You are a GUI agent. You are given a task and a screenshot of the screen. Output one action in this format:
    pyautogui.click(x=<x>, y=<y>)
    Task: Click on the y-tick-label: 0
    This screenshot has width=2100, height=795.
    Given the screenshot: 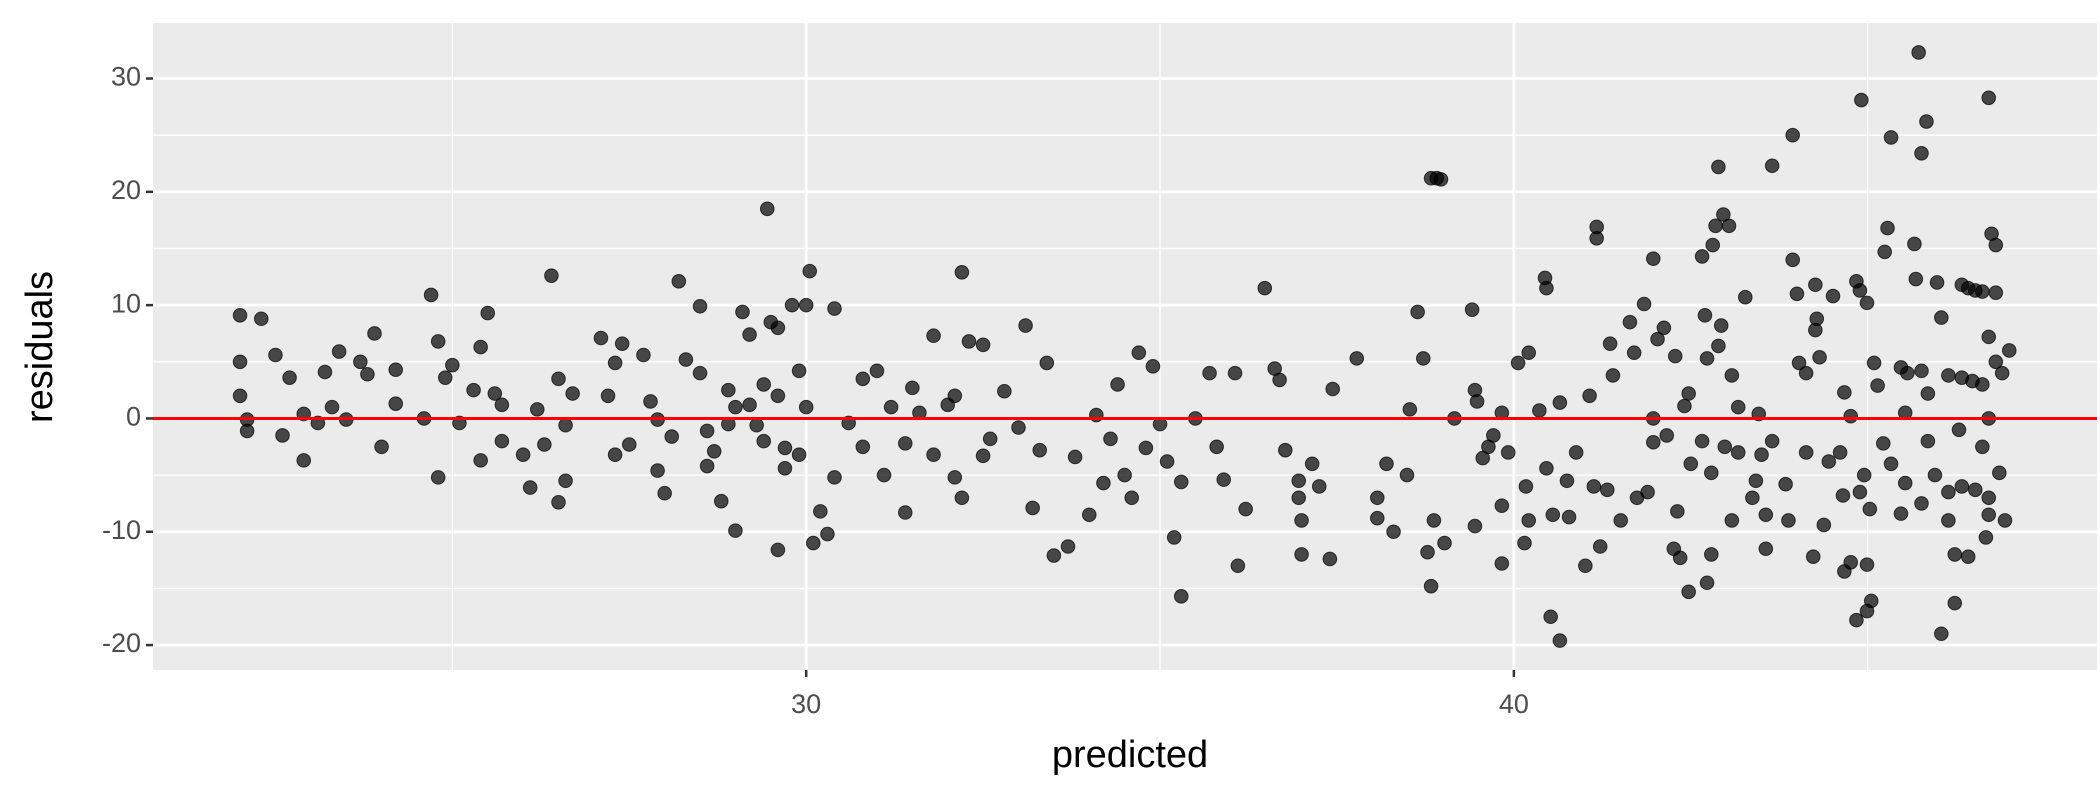 What is the action you would take?
    pyautogui.click(x=133, y=417)
    